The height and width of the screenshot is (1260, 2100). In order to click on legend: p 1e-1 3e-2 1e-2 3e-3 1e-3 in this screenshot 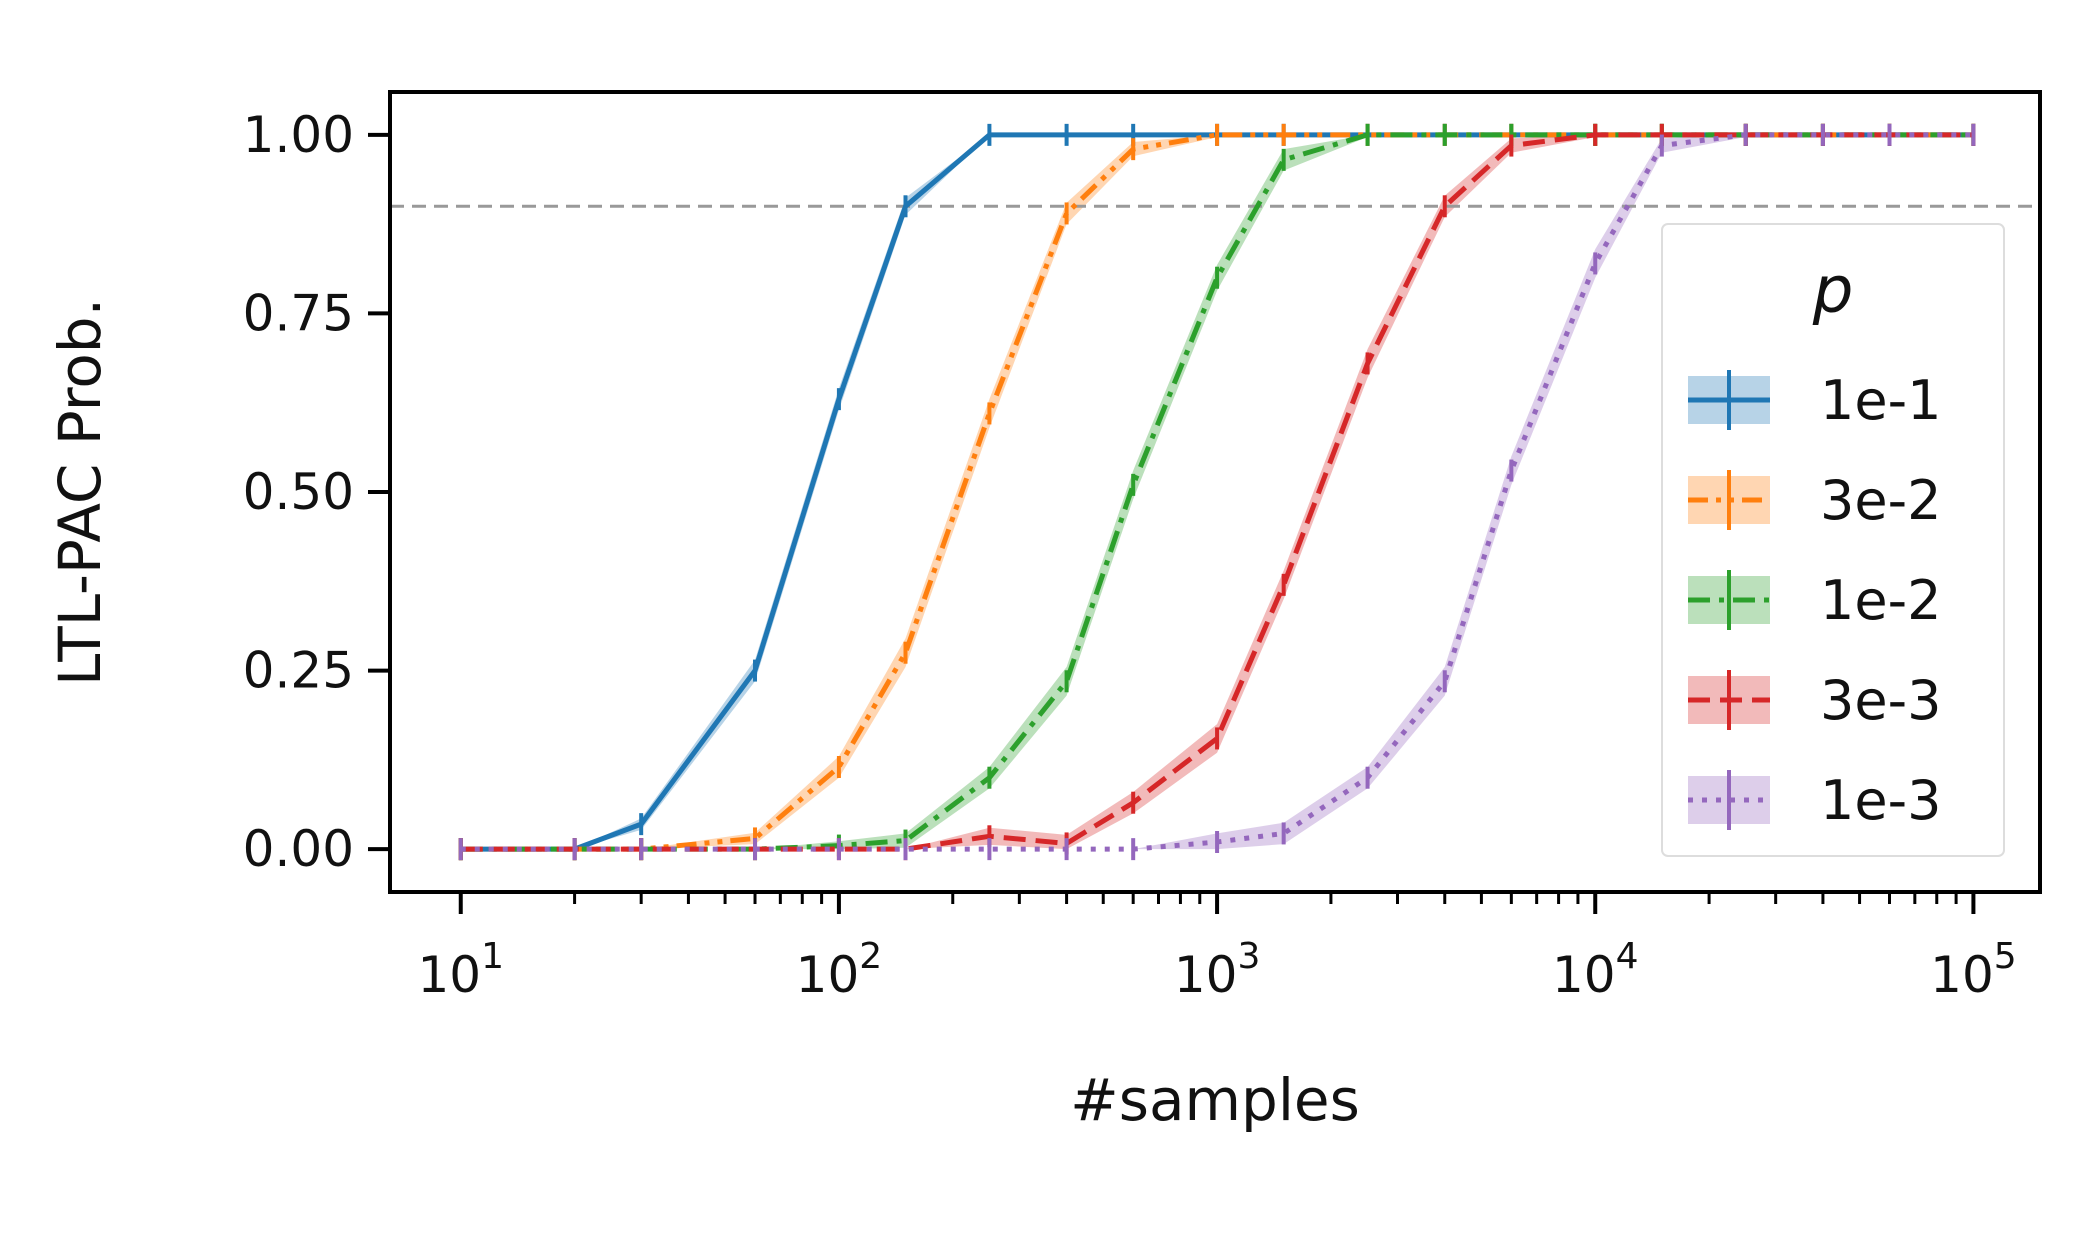, I will do `click(1833, 540)`.